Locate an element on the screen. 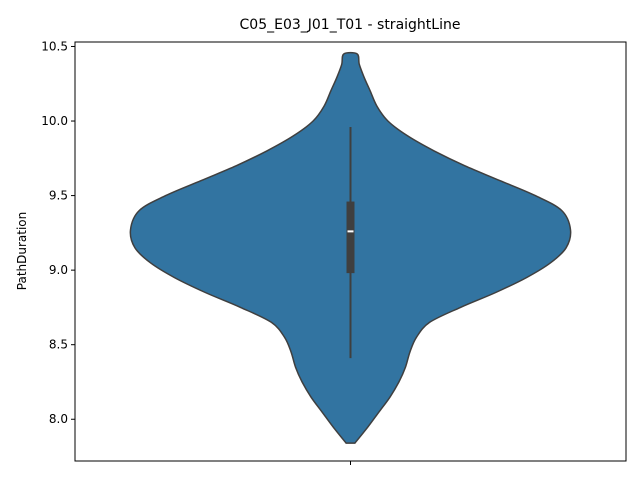 Image resolution: width=640 pixels, height=480 pixels. interquartile-box is located at coordinates (350, 237).